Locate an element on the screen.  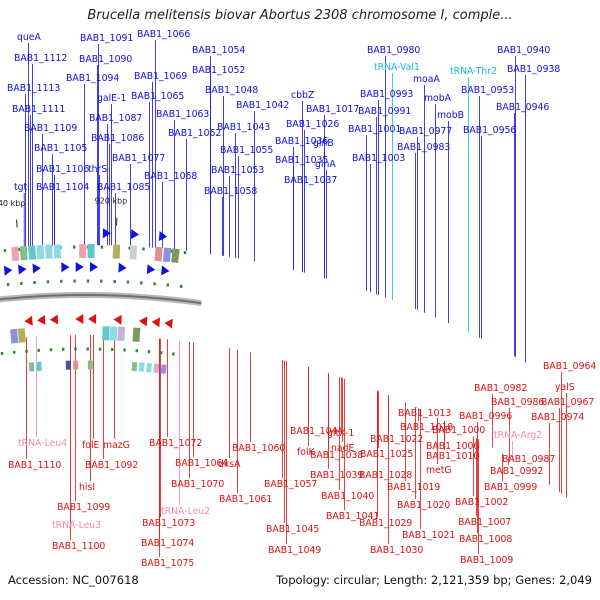
gene-label: BAB1_1000 is located at coordinates (458, 430).